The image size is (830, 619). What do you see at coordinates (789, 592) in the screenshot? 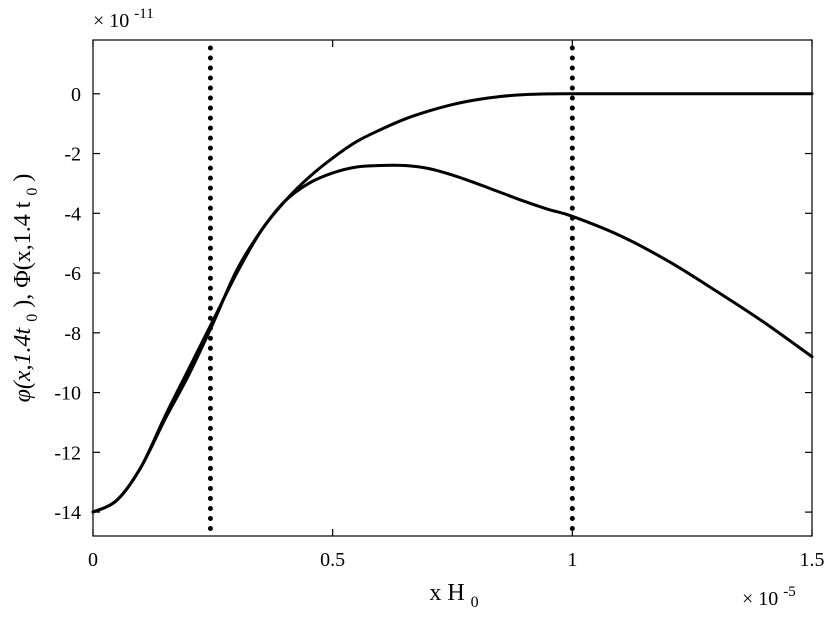
I see `x-exponent-value: -5` at bounding box center [789, 592].